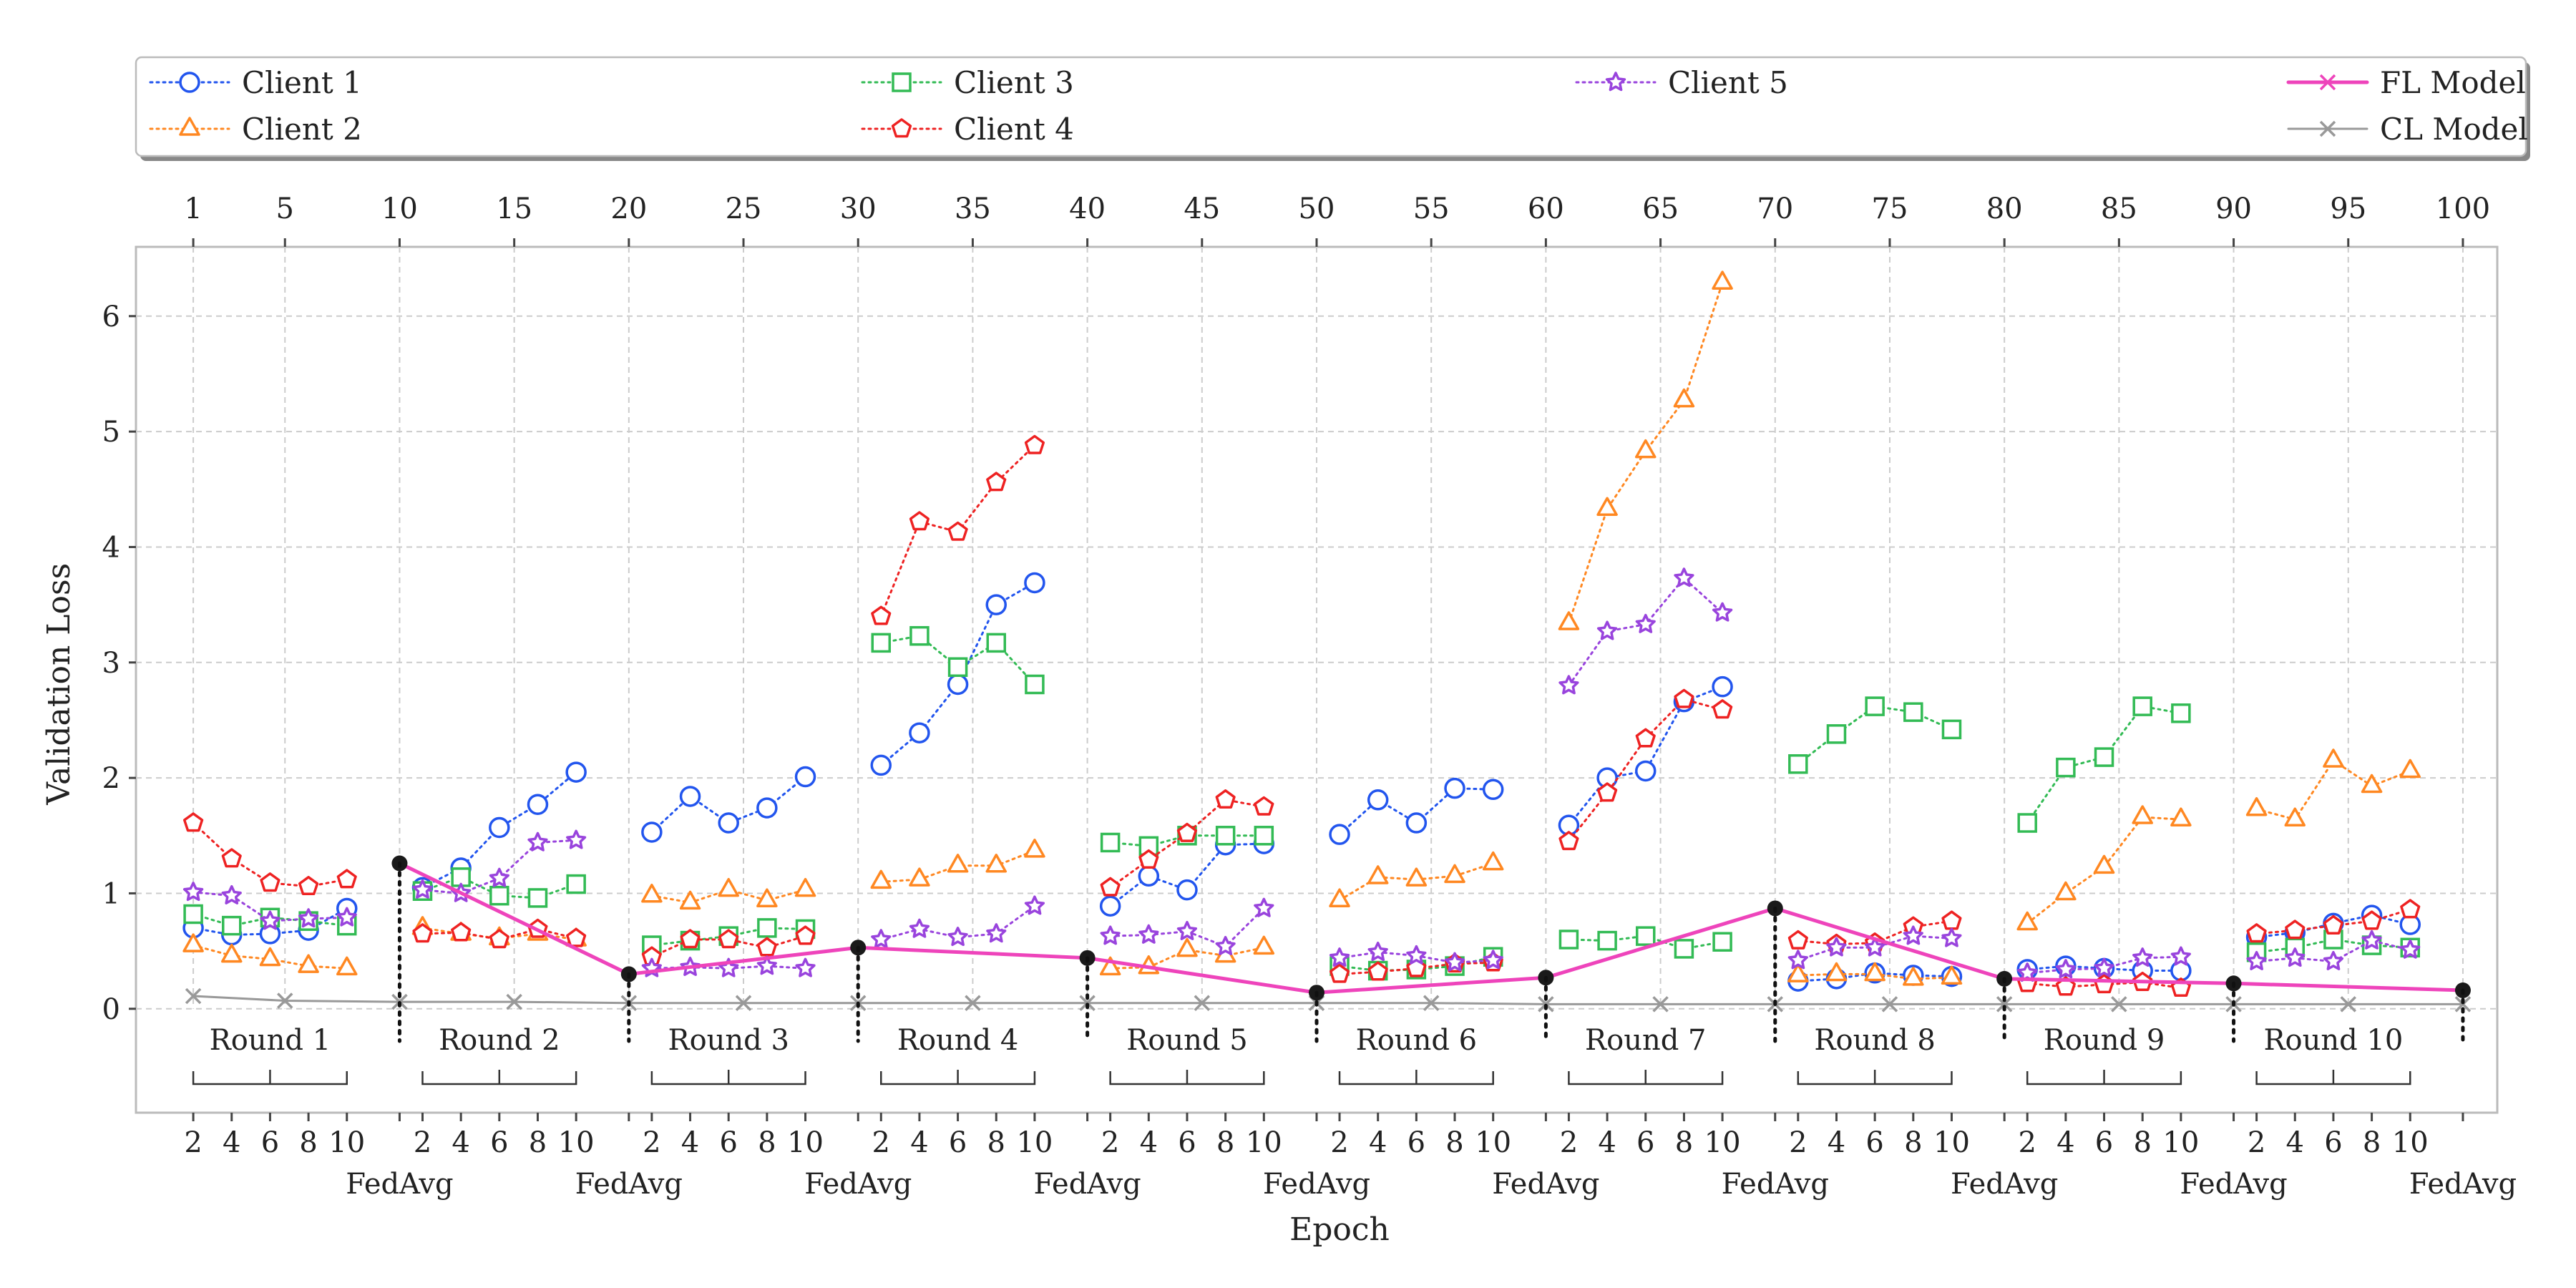 This screenshot has height=1288, width=2576. Describe the element at coordinates (728, 1040) in the screenshot. I see `round-label: Round 3` at that location.